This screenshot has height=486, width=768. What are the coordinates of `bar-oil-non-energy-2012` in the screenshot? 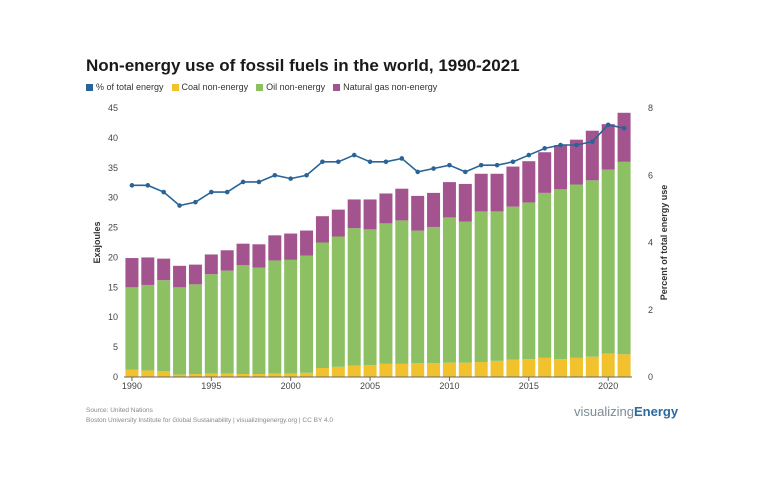 It's located at (481, 287).